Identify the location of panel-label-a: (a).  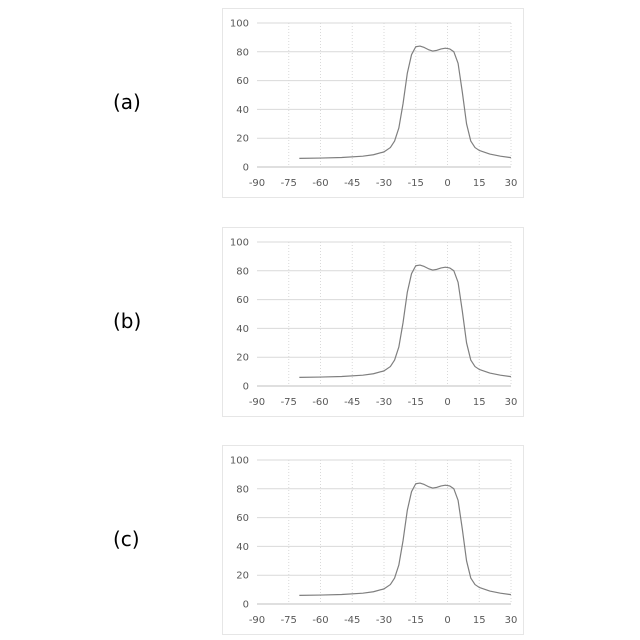
(127, 102).